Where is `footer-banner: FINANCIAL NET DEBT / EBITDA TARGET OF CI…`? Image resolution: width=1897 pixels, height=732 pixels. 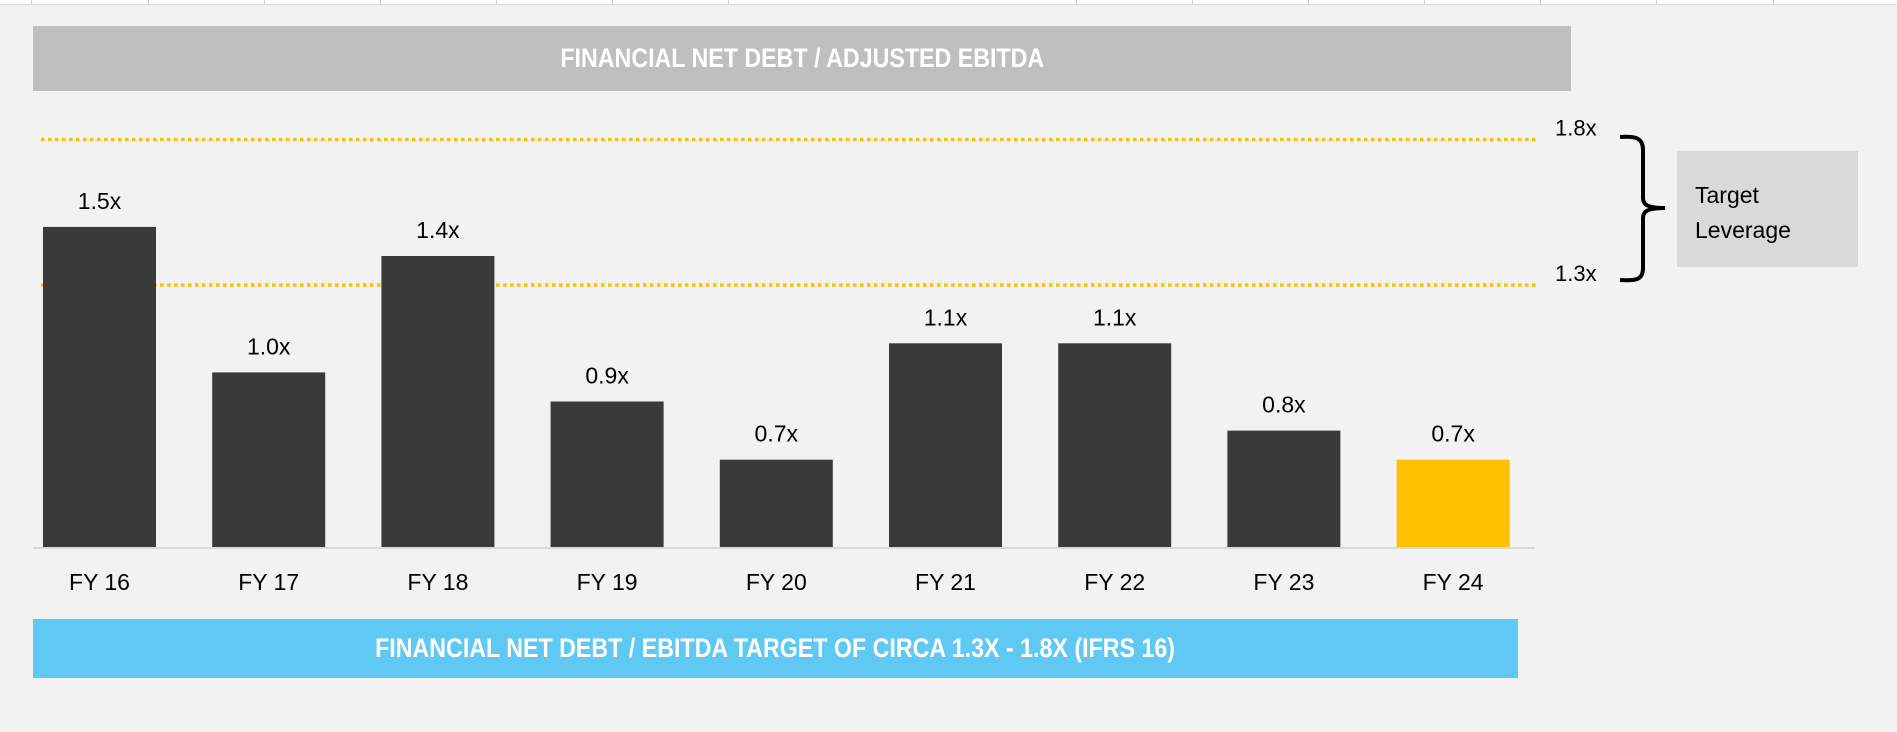
footer-banner: FINANCIAL NET DEBT / EBITDA TARGET OF CI… is located at coordinates (775, 648).